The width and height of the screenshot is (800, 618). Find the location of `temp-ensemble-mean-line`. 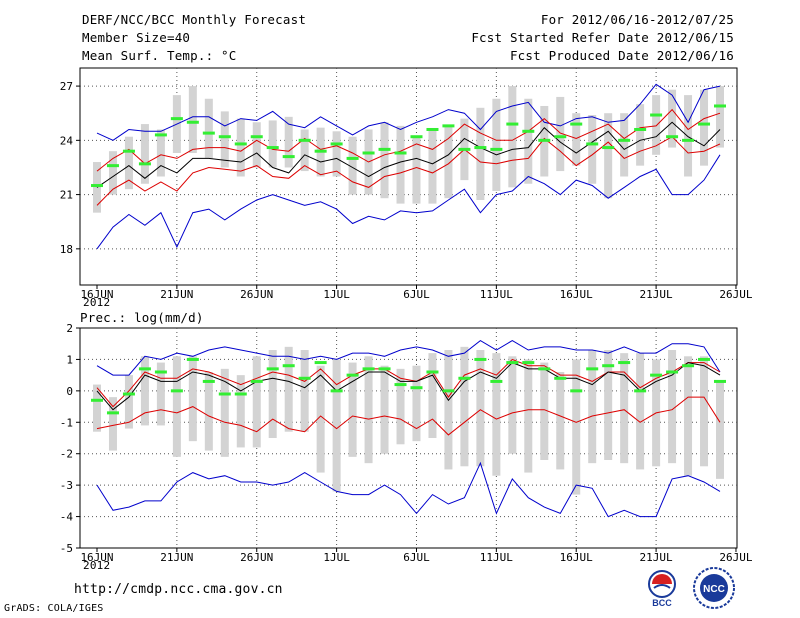

temp-ensemble-mean-line is located at coordinates (408, 154).